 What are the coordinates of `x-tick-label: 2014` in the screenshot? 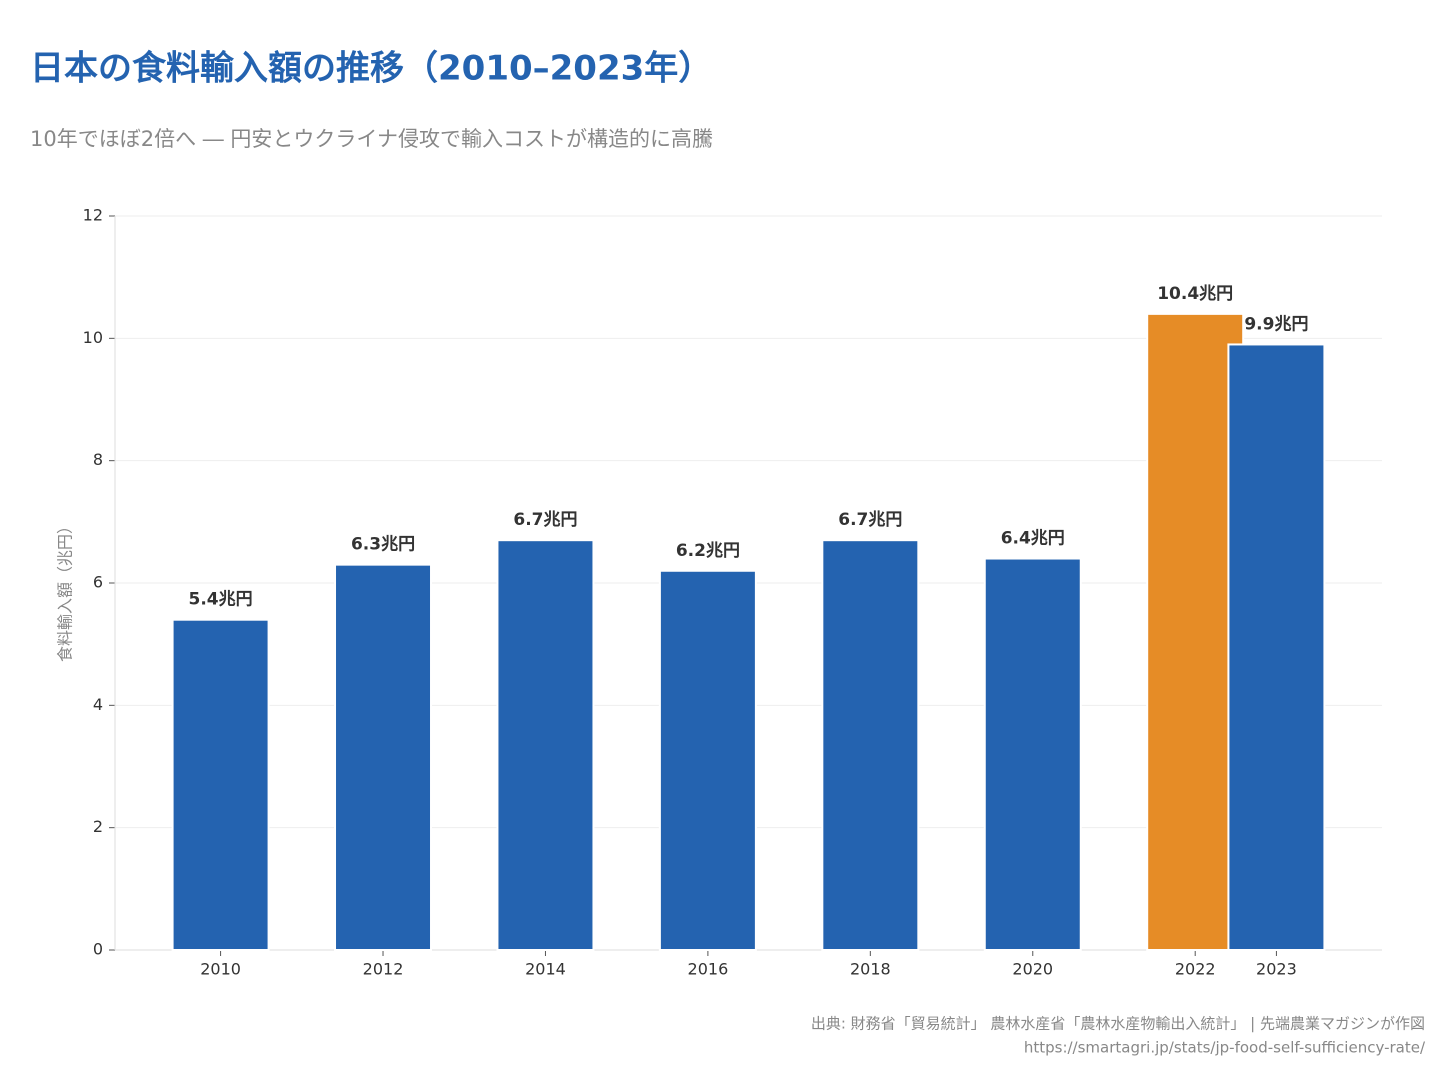 It's located at (545, 969).